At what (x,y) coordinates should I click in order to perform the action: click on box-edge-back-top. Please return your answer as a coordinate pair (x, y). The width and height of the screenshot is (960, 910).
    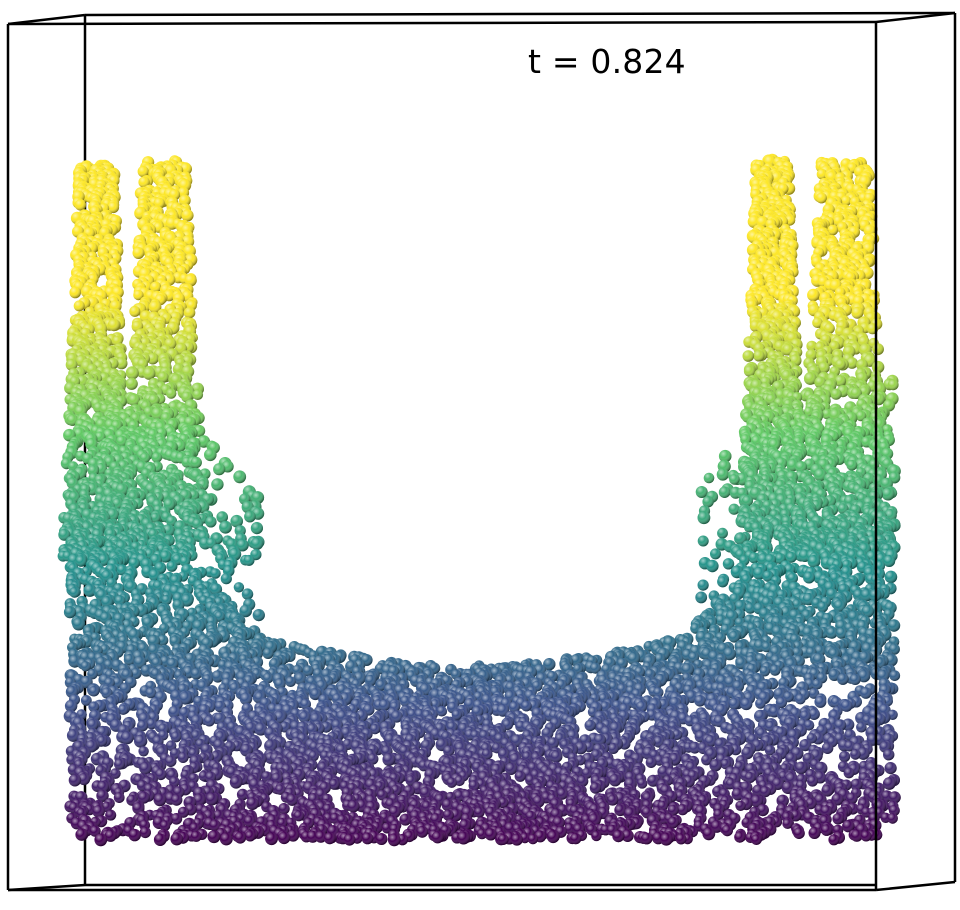
    Looking at the image, I should click on (520, 14).